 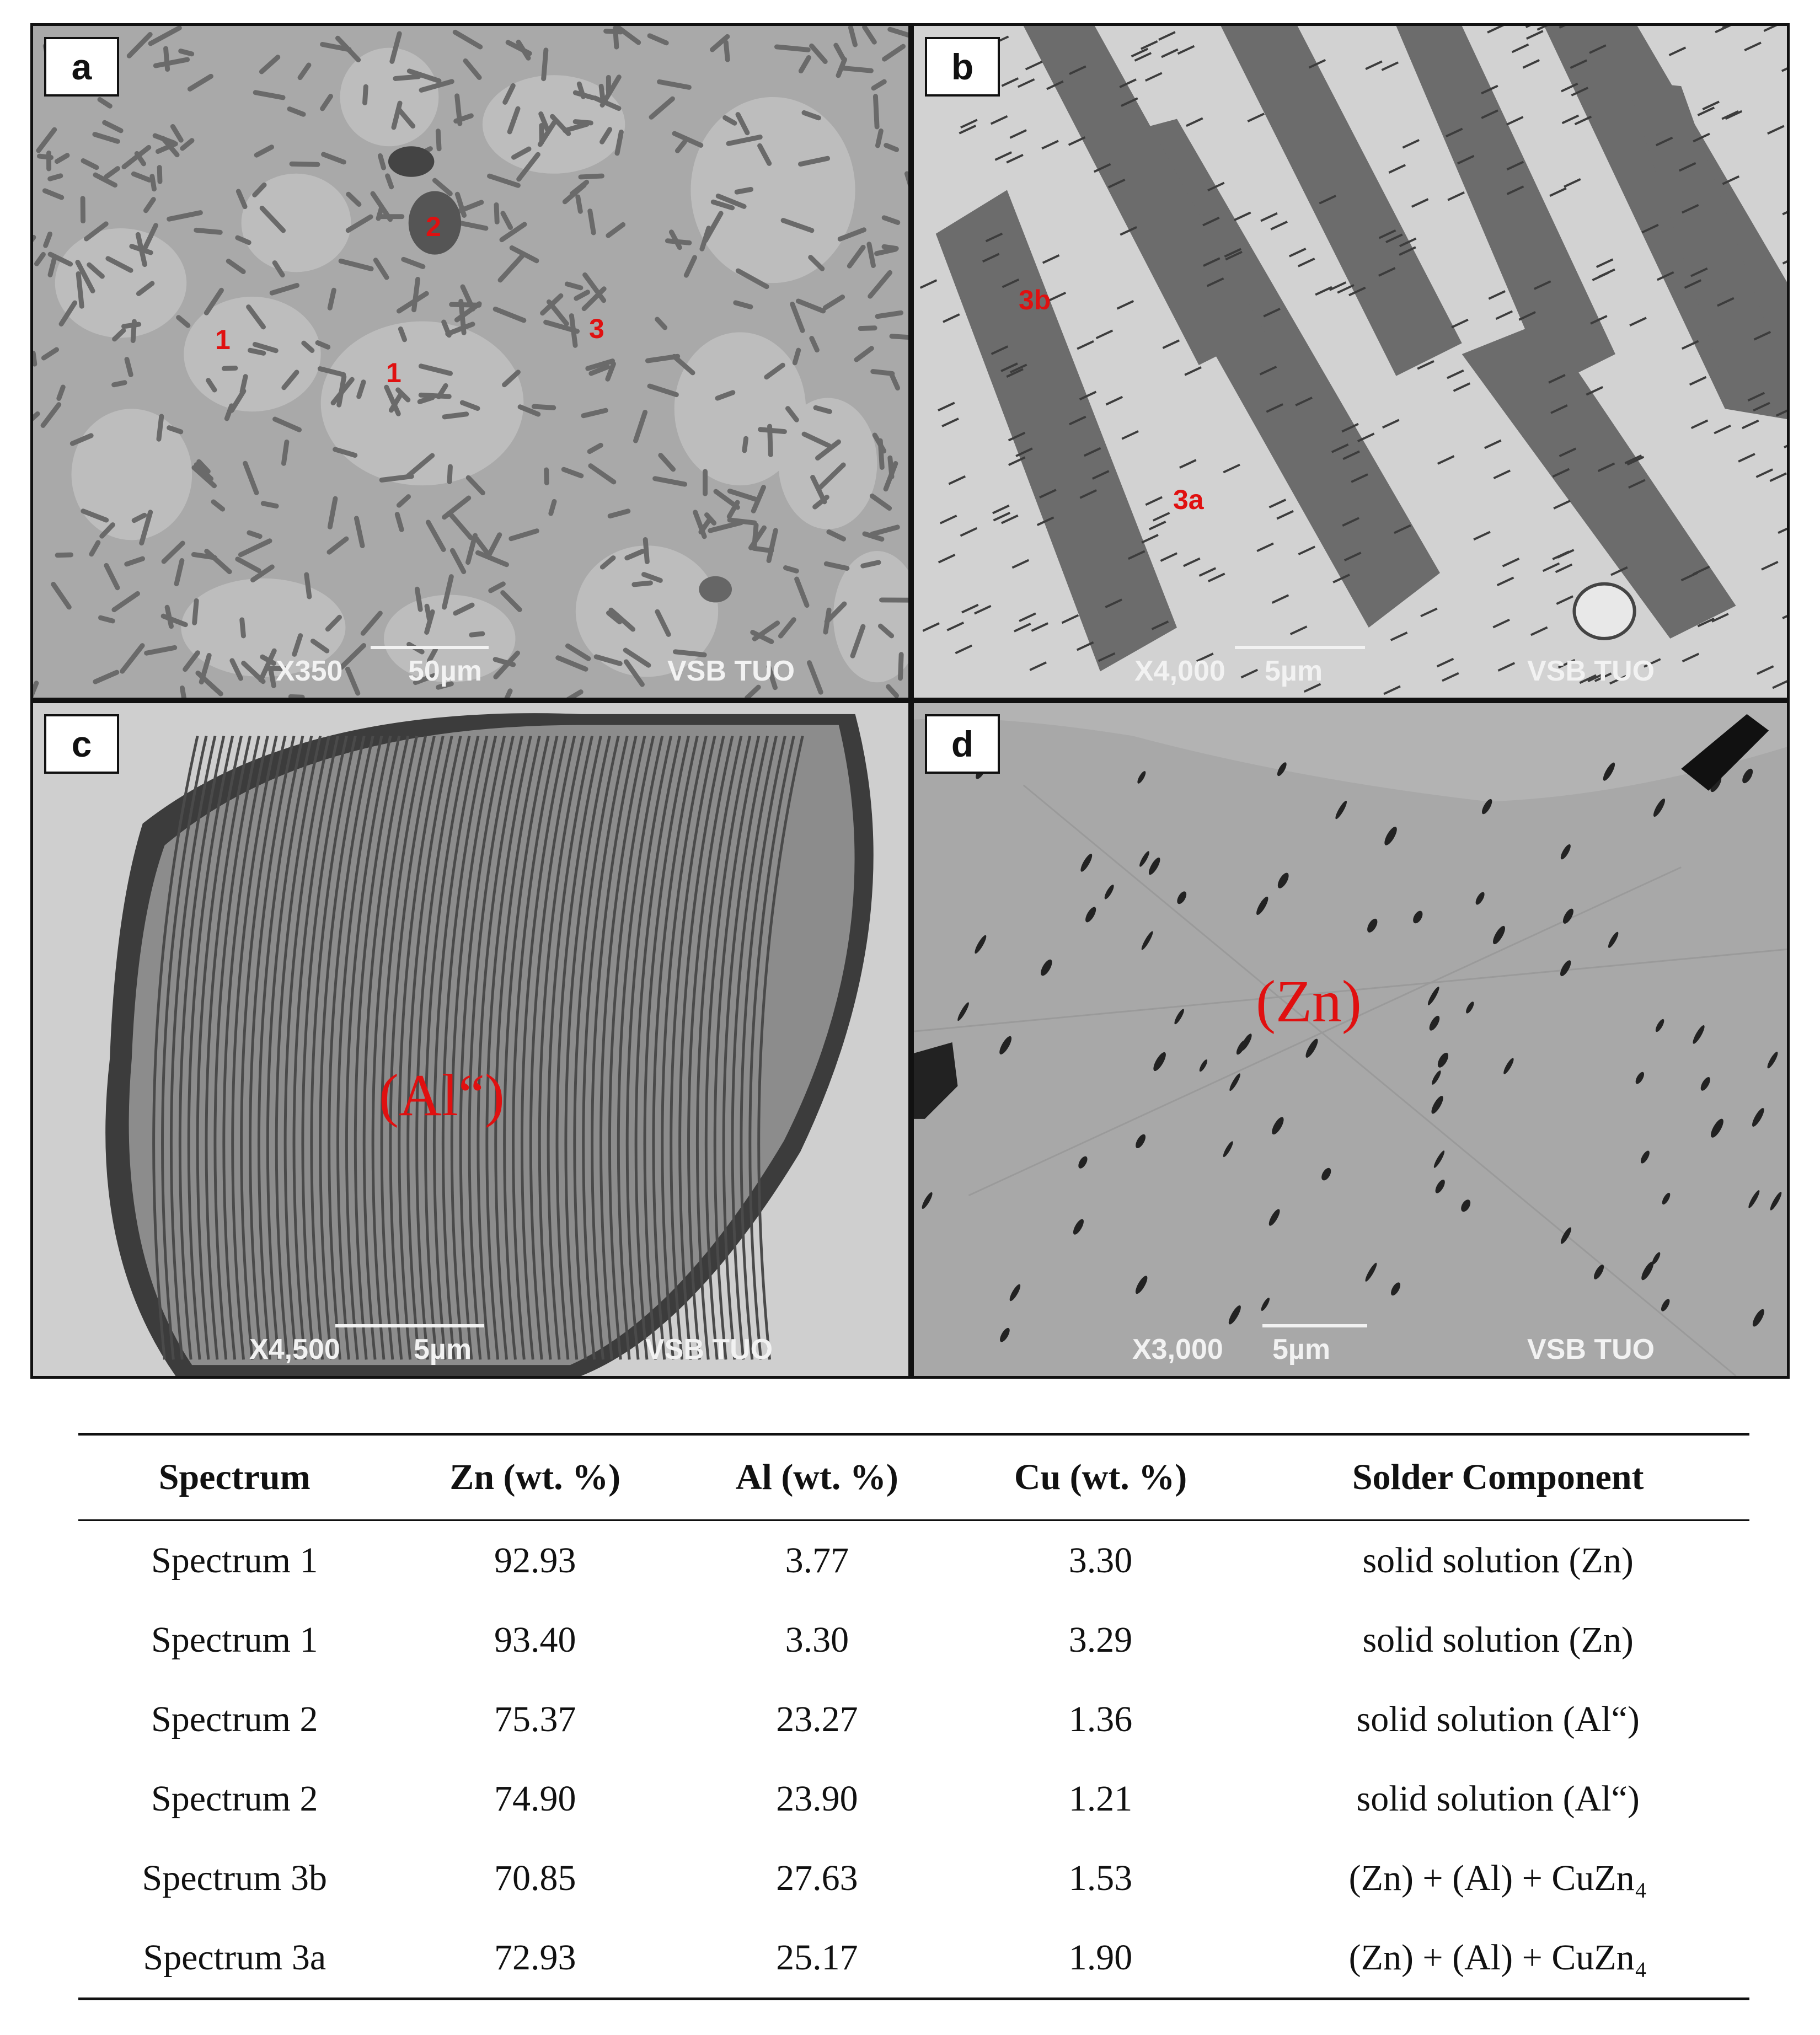 I want to click on cell-zn: 75.37, so click(x=535, y=1719).